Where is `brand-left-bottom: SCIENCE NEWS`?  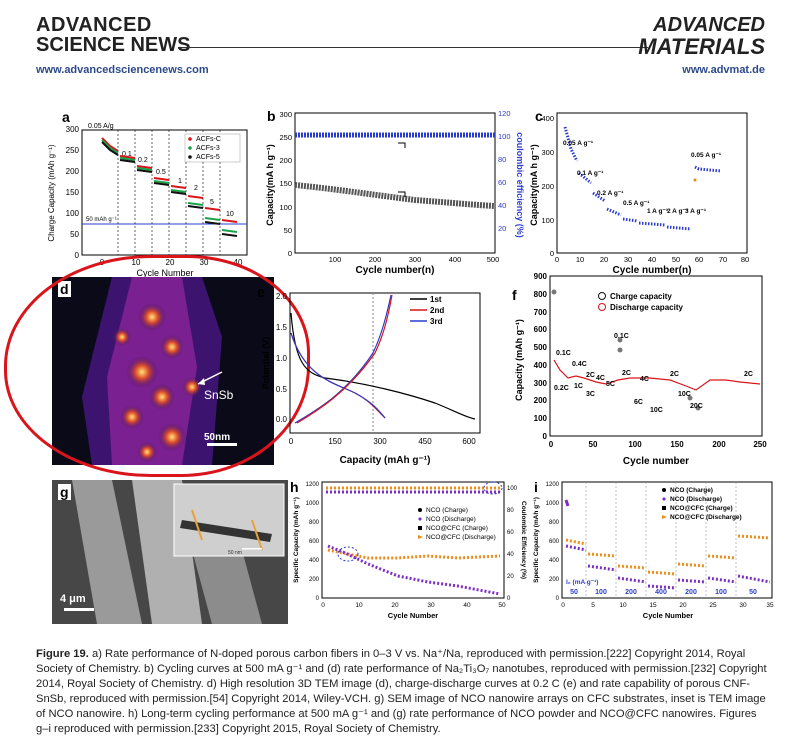
brand-left-bottom: SCIENCE NEWS is located at coordinates (113, 45).